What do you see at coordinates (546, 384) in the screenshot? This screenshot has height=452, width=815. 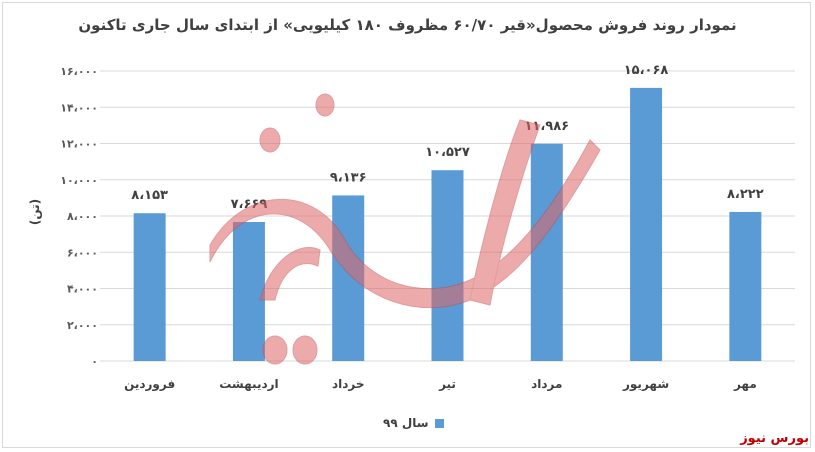 I see `x-category-label: مرداد` at bounding box center [546, 384].